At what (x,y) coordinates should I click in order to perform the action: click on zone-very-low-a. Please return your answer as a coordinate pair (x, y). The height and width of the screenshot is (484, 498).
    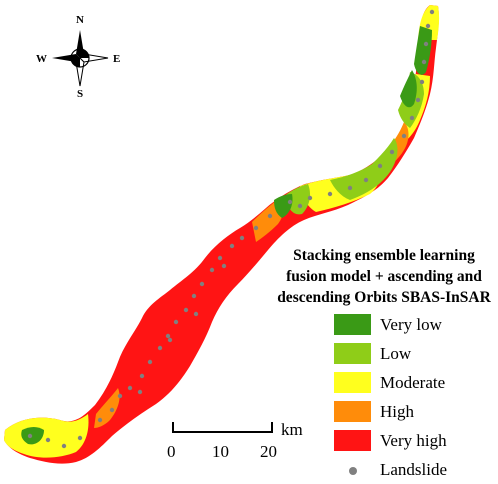
    Looking at the image, I should click on (423, 50).